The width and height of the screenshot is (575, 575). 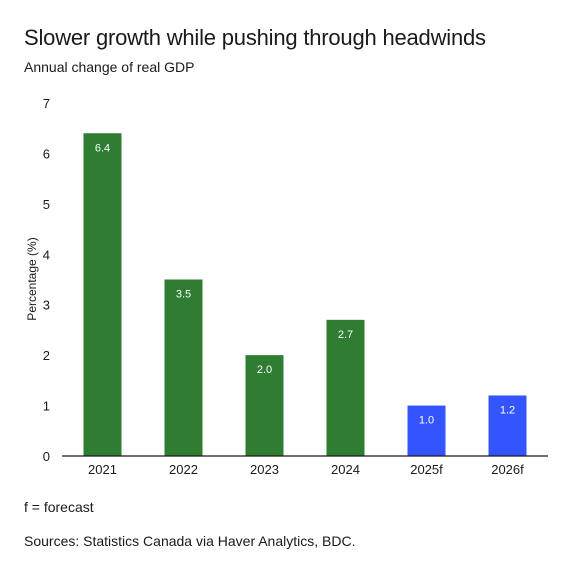 What do you see at coordinates (46, 204) in the screenshot?
I see `y-tick-label: 5` at bounding box center [46, 204].